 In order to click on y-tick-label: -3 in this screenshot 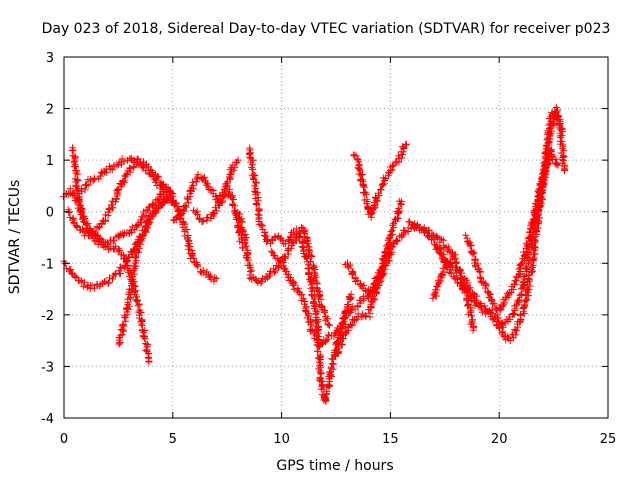, I will do `click(47, 367)`.